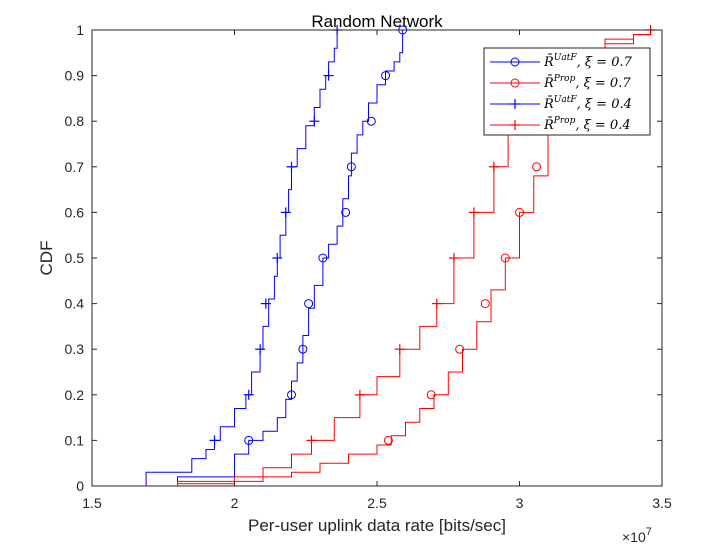  What do you see at coordinates (75, 349) in the screenshot?
I see `y-tick-label: 0.3` at bounding box center [75, 349].